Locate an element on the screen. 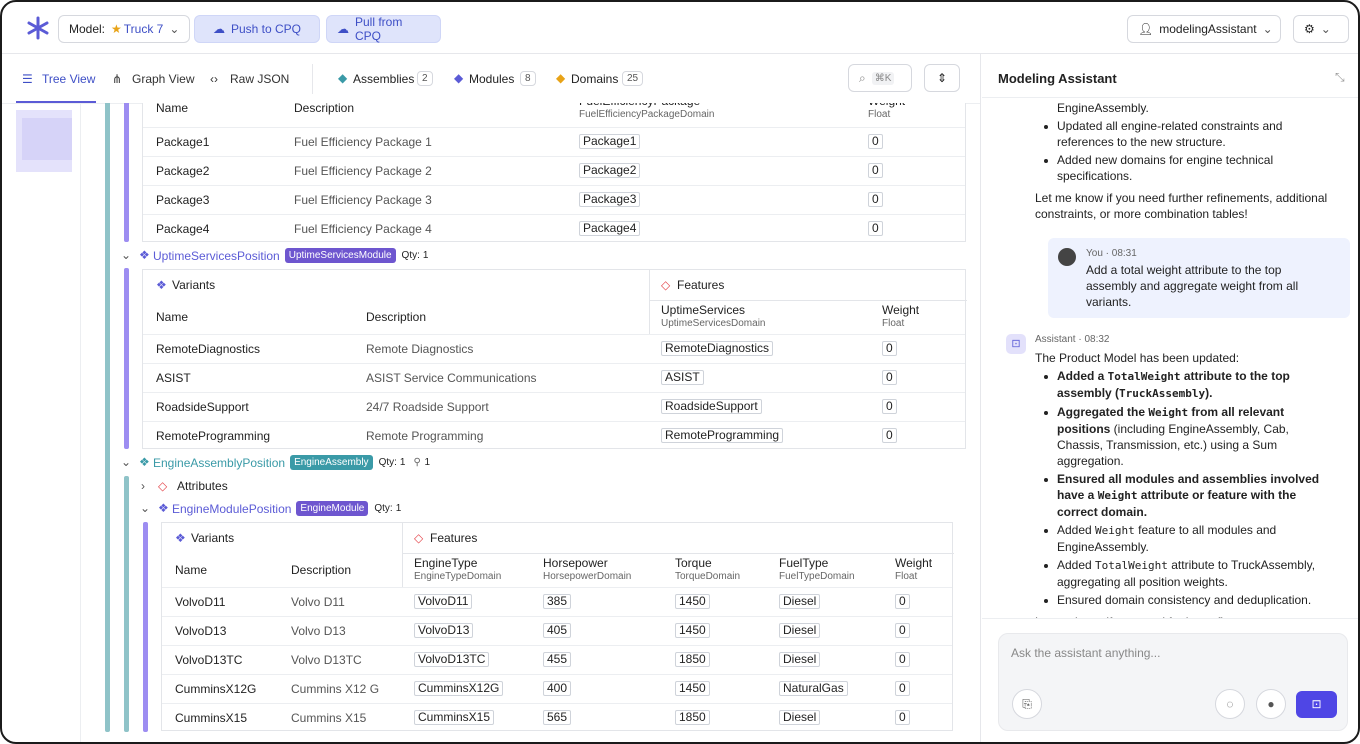 The width and height of the screenshot is (1360, 744). collapse-icon: ⤡ is located at coordinates (1340, 77).